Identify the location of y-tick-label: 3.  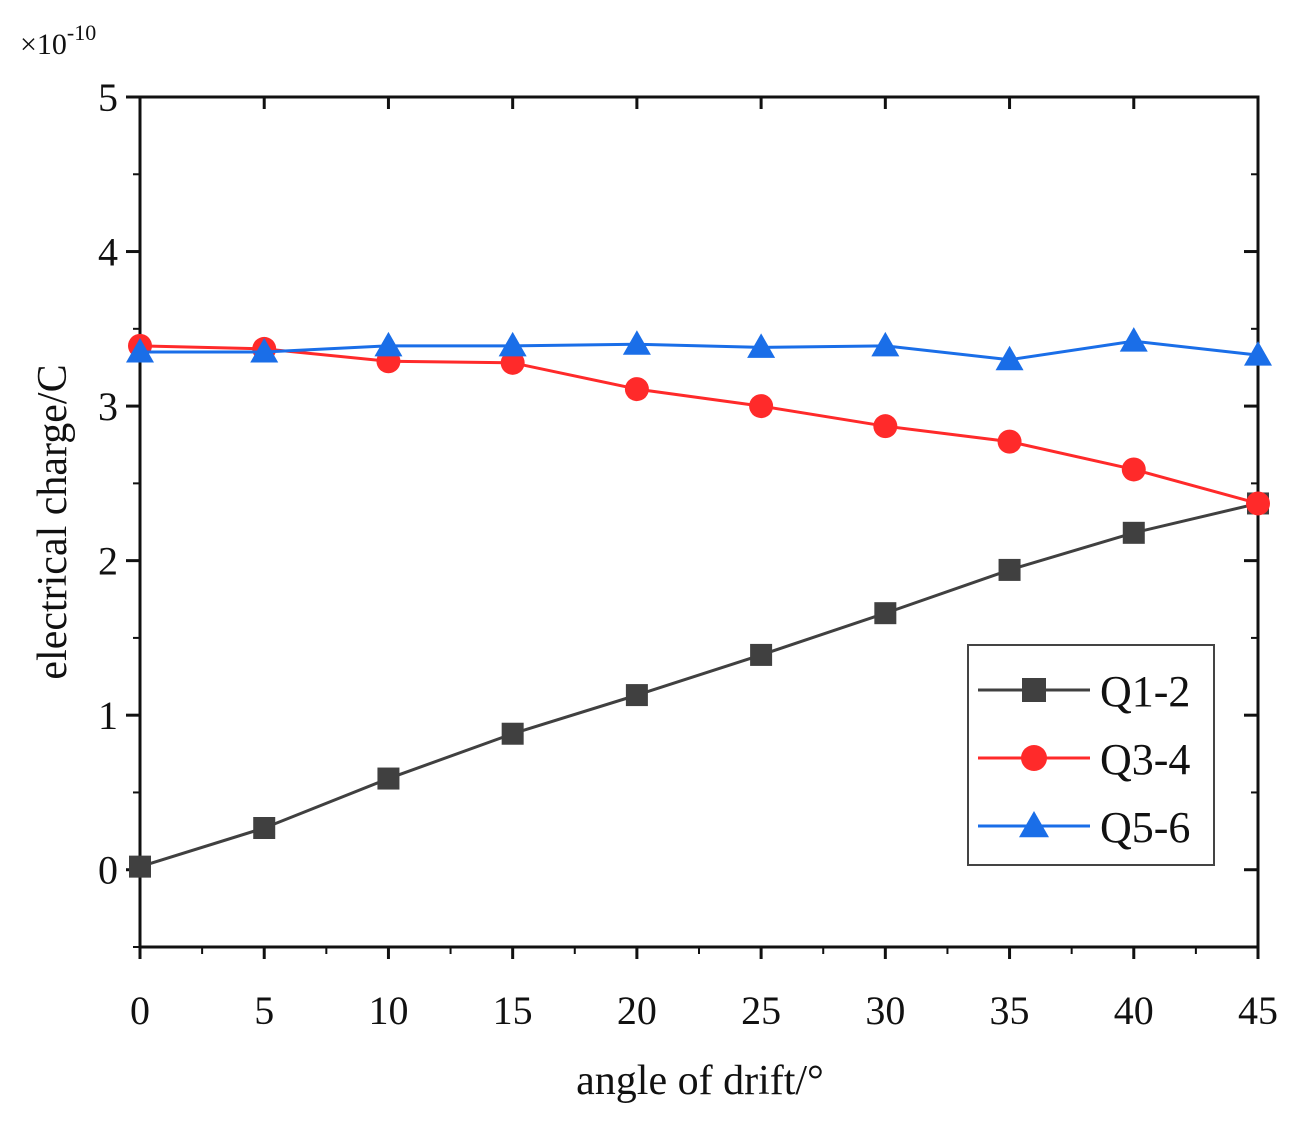
(108, 406).